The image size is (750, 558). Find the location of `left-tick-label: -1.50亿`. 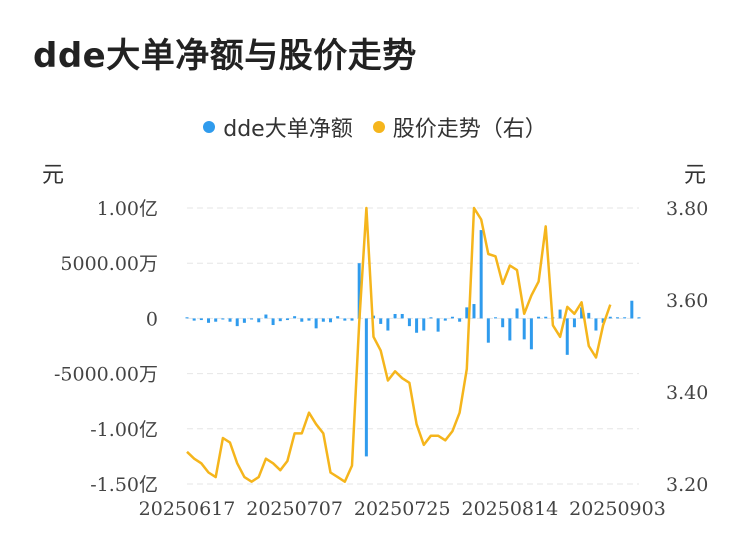

left-tick-label: -1.50亿 is located at coordinates (124, 485).